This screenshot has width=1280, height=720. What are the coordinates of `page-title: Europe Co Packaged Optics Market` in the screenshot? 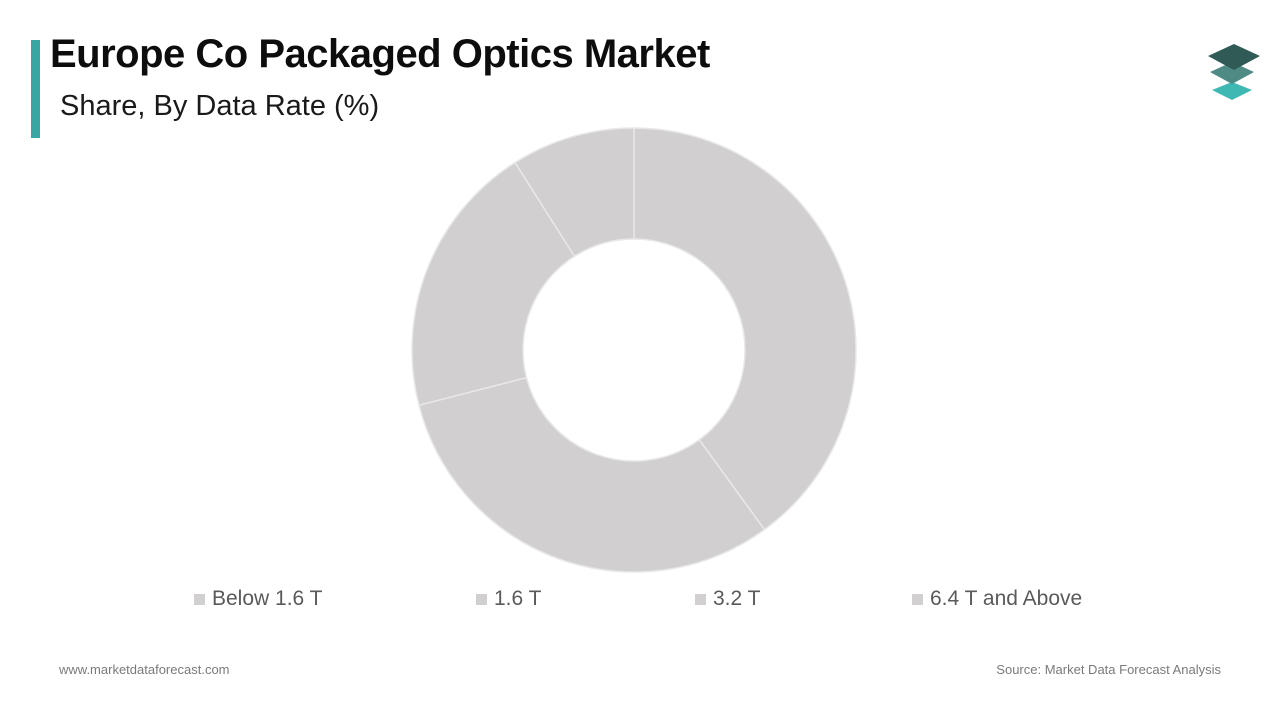 It's located at (380, 54).